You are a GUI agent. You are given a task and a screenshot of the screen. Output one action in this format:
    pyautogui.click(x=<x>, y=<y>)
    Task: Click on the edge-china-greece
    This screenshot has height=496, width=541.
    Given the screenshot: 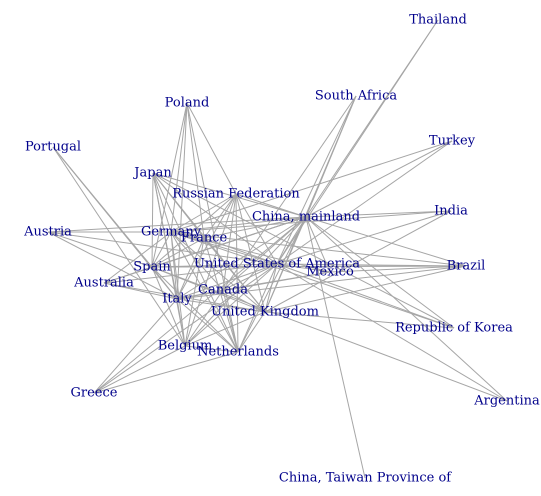 What is the action you would take?
    pyautogui.click(x=200, y=305)
    